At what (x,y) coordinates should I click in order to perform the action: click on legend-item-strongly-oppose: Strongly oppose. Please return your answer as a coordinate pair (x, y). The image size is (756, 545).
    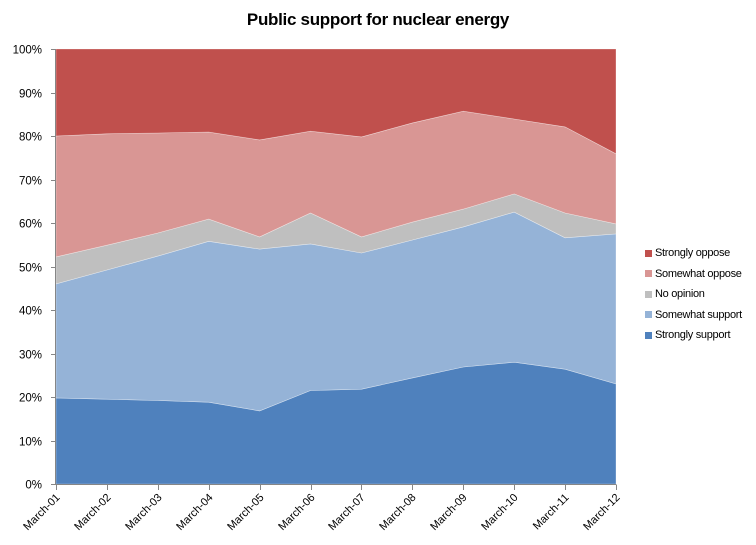
    Looking at the image, I should click on (693, 253).